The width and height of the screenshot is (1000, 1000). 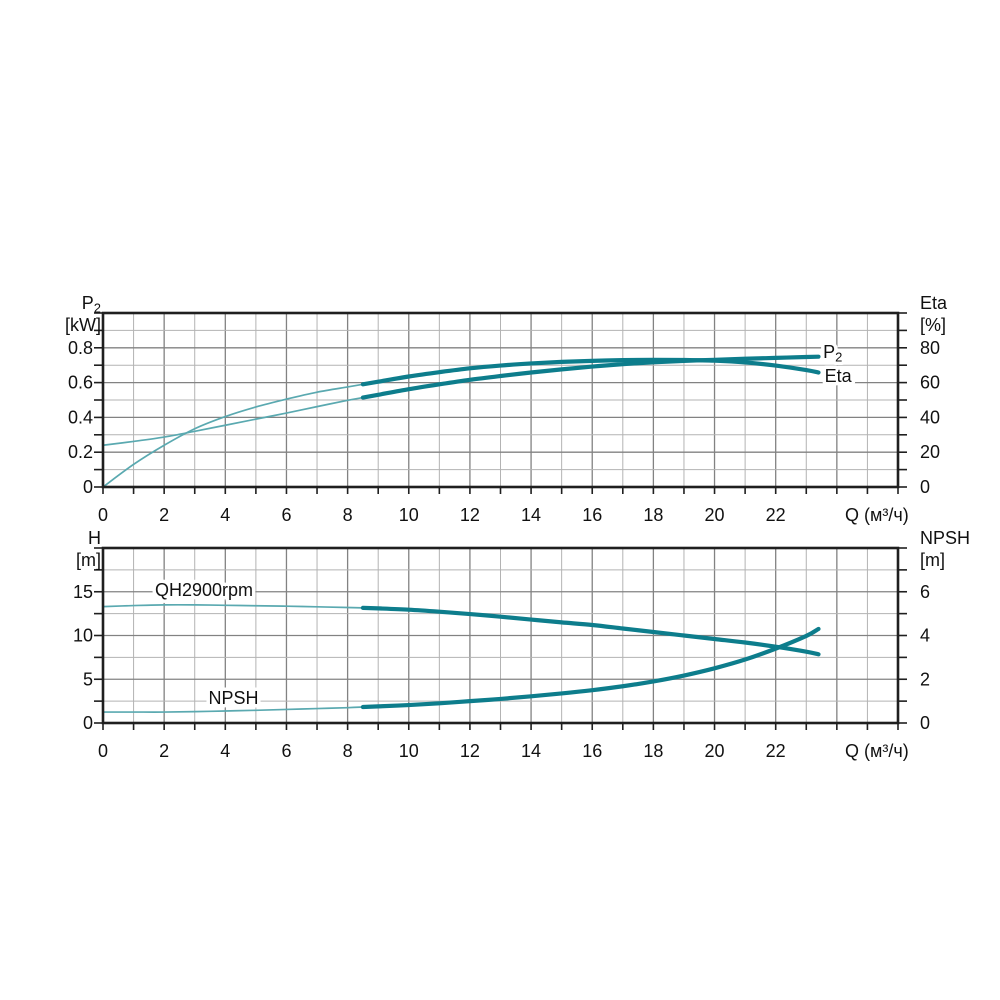 What do you see at coordinates (80, 452) in the screenshot?
I see `left-tick-label: 0.2` at bounding box center [80, 452].